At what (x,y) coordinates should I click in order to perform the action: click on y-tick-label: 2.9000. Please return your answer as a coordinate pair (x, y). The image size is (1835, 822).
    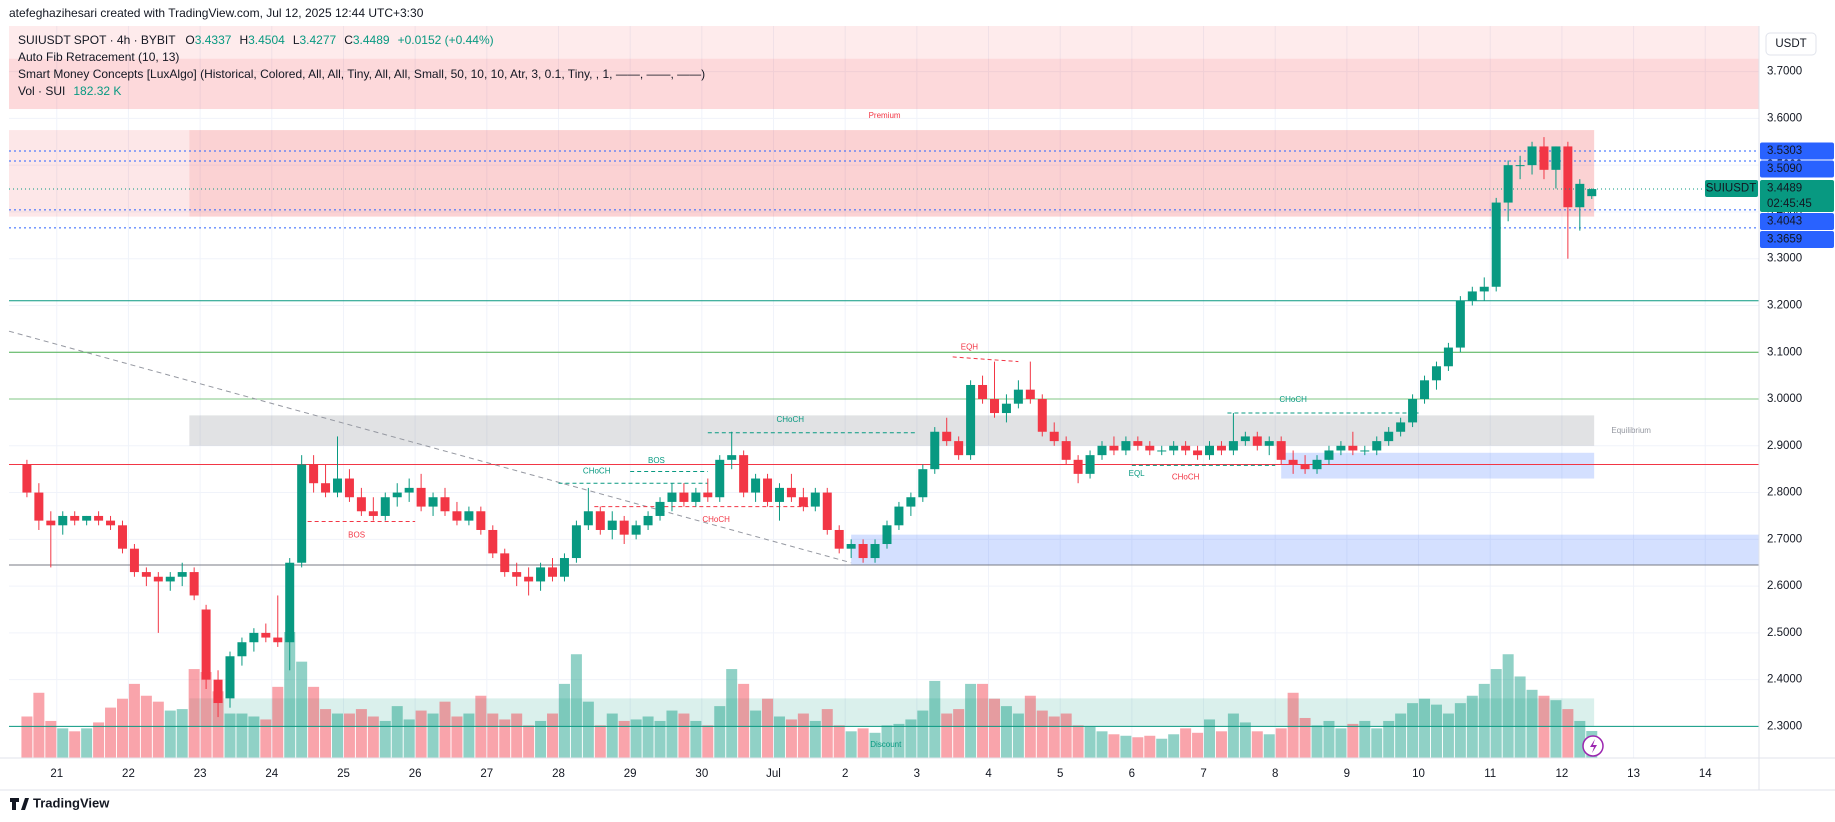
    Looking at the image, I should click on (1784, 446).